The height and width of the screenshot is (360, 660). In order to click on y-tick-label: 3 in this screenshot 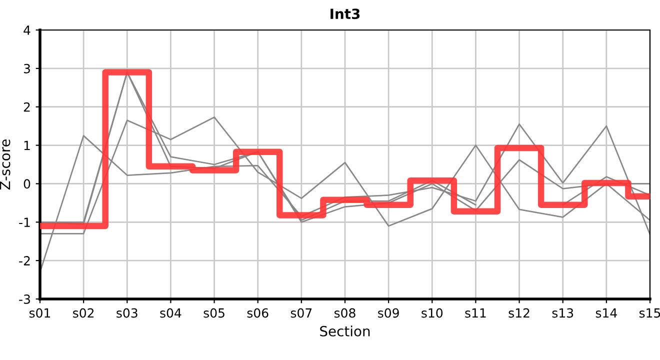, I will do `click(27, 69)`.